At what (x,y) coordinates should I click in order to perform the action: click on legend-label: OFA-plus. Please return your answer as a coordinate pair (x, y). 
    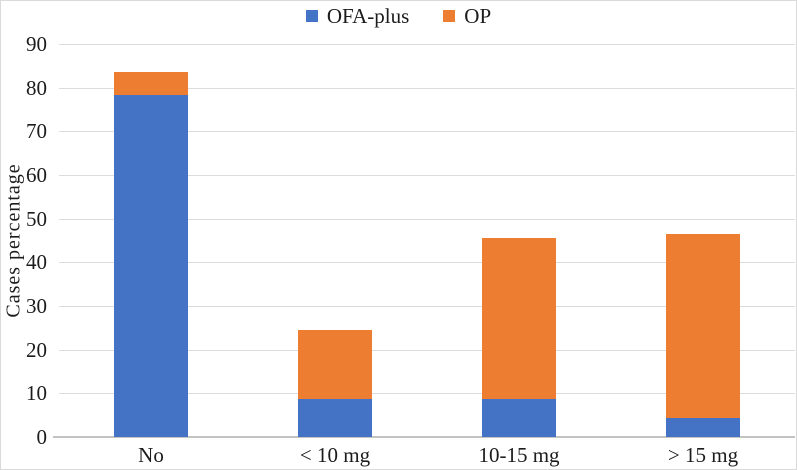
    Looking at the image, I should click on (368, 16).